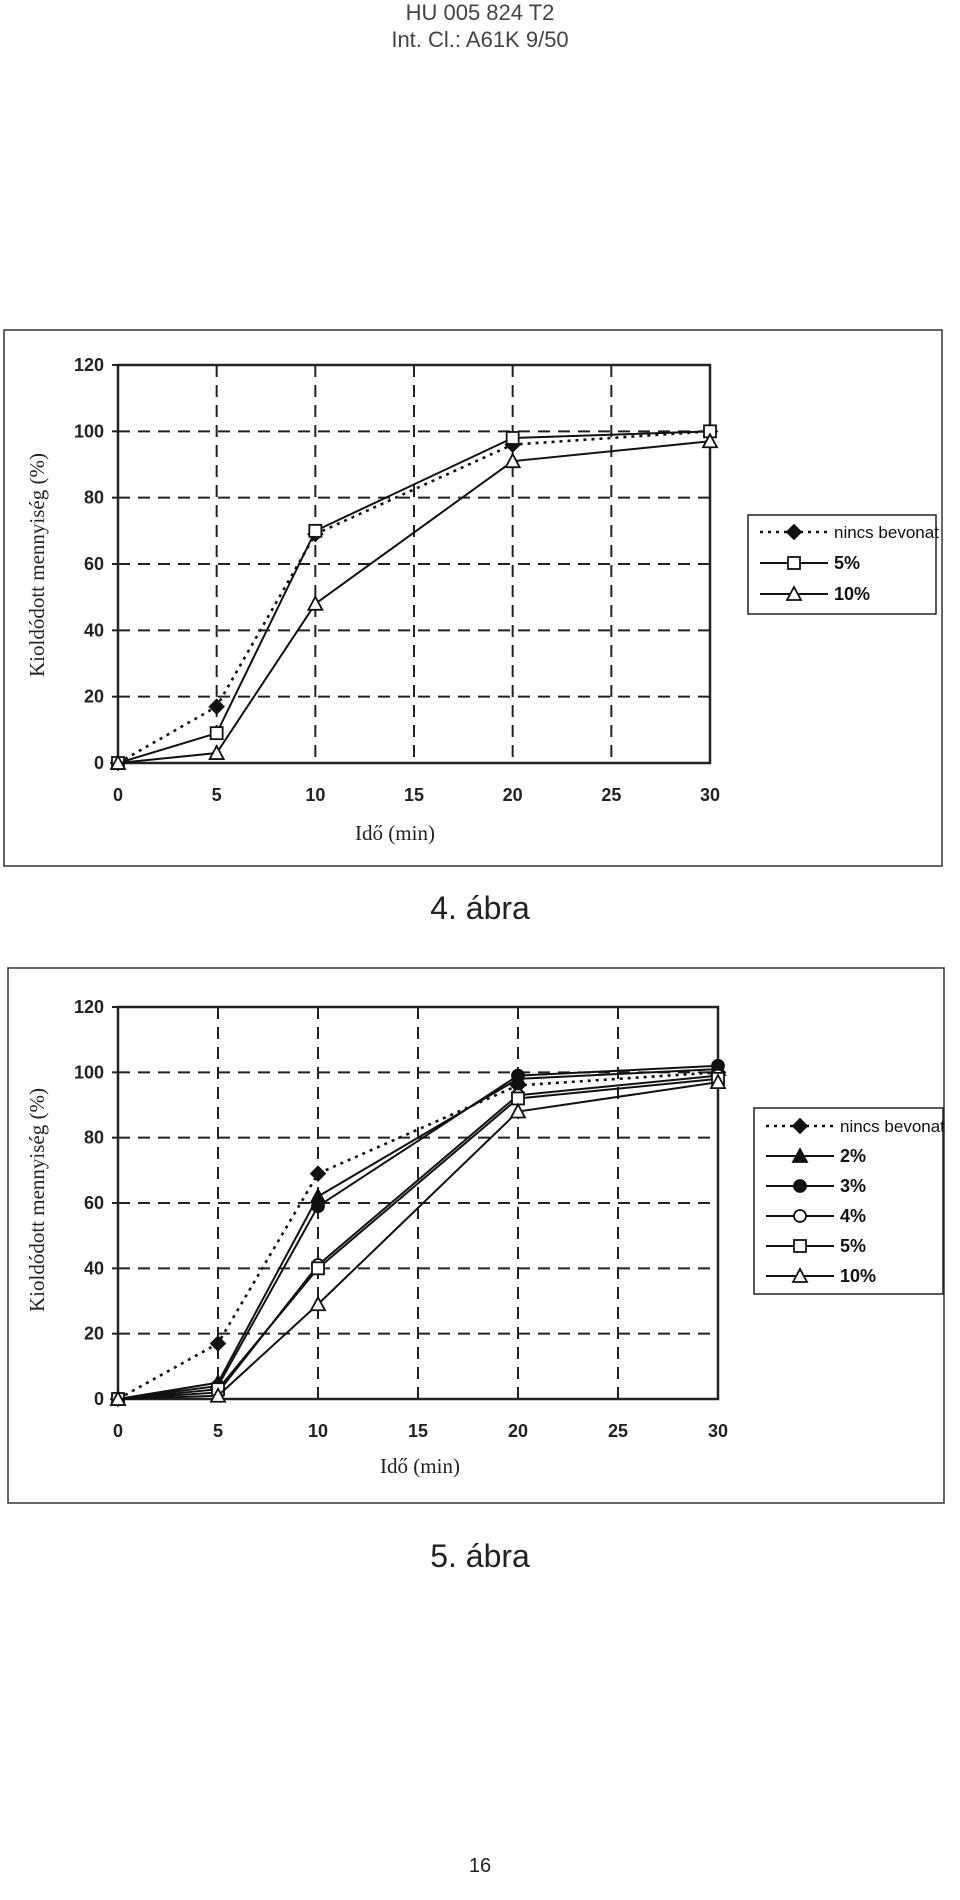  Describe the element at coordinates (37, 565) in the screenshot. I see `y-axis-label: Kioldódott mennyiség (%)` at that location.